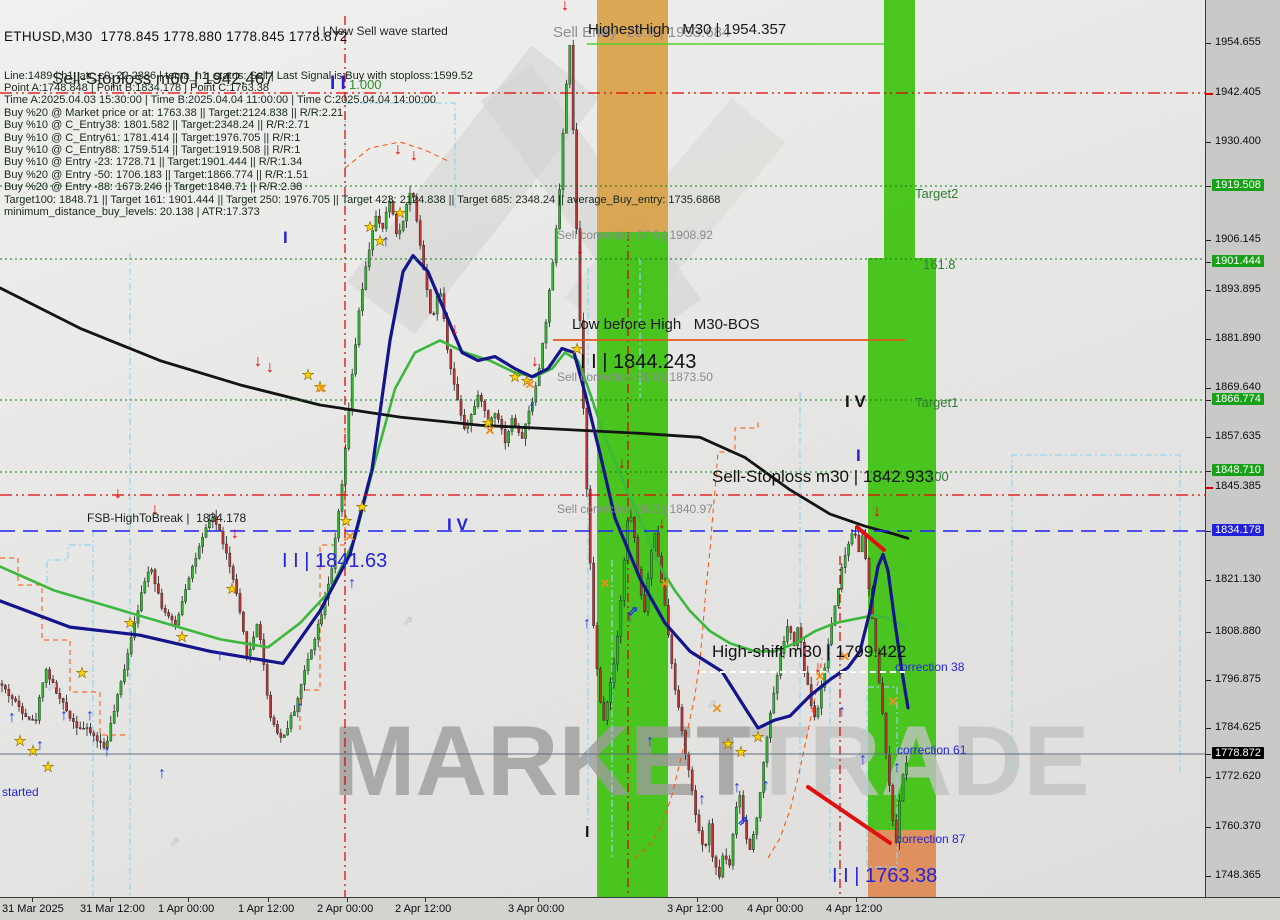 The height and width of the screenshot is (920, 1280). I want to click on chart-annotation: started, so click(20, 792).